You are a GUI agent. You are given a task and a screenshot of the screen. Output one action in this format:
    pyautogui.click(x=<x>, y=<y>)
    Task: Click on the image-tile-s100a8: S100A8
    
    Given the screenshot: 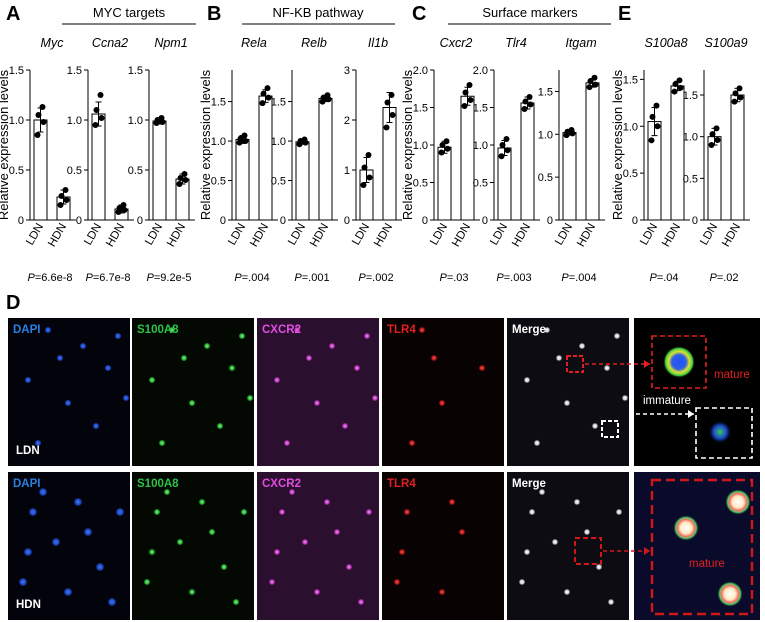 What is the action you would take?
    pyautogui.click(x=193, y=546)
    